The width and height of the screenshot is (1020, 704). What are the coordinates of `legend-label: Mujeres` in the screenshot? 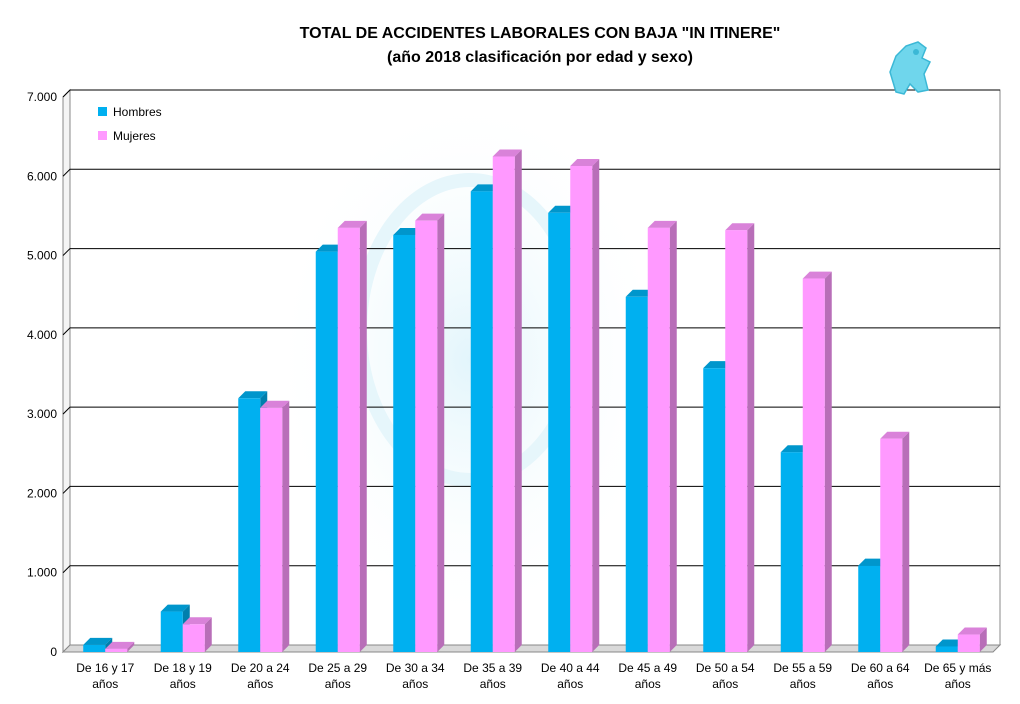 It's located at (134, 136).